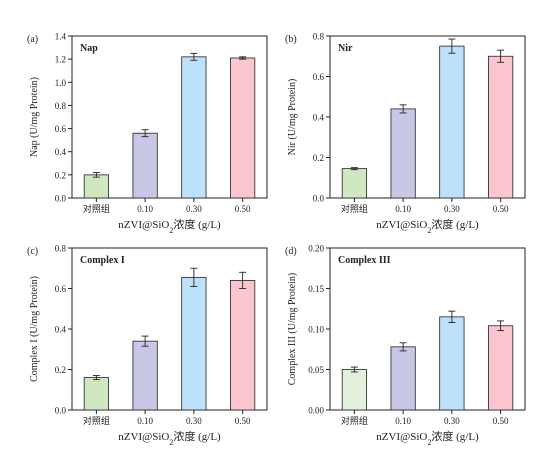 The width and height of the screenshot is (542, 463). Describe the element at coordinates (345, 48) in the screenshot. I see `panel-title: Nir` at that location.